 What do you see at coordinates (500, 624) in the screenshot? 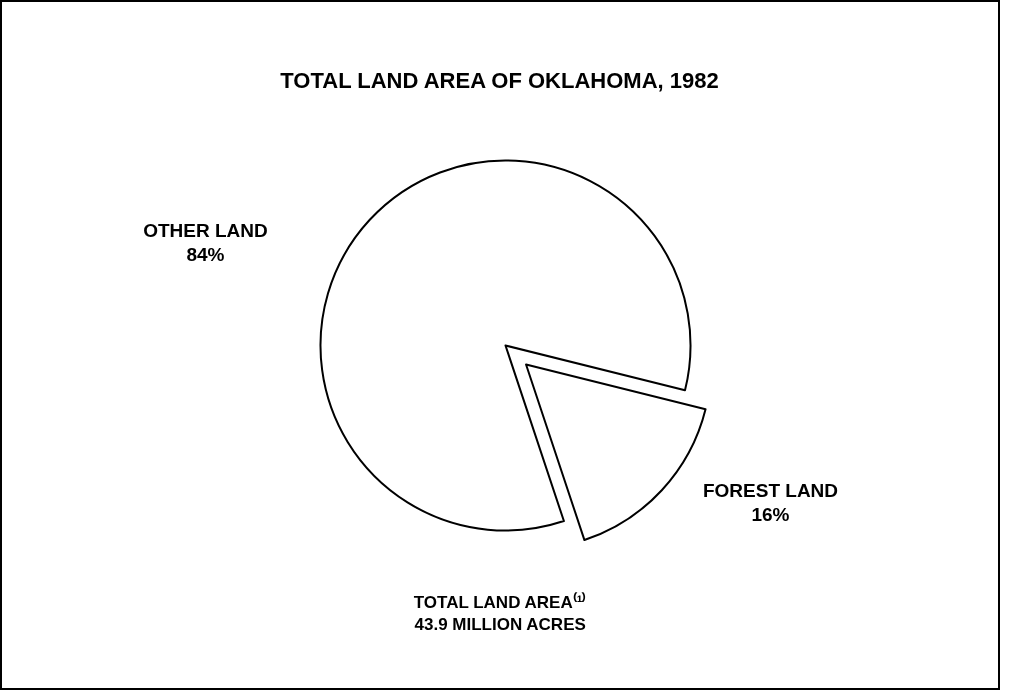
I see `text: 43.9 MILLION ACRES` at bounding box center [500, 624].